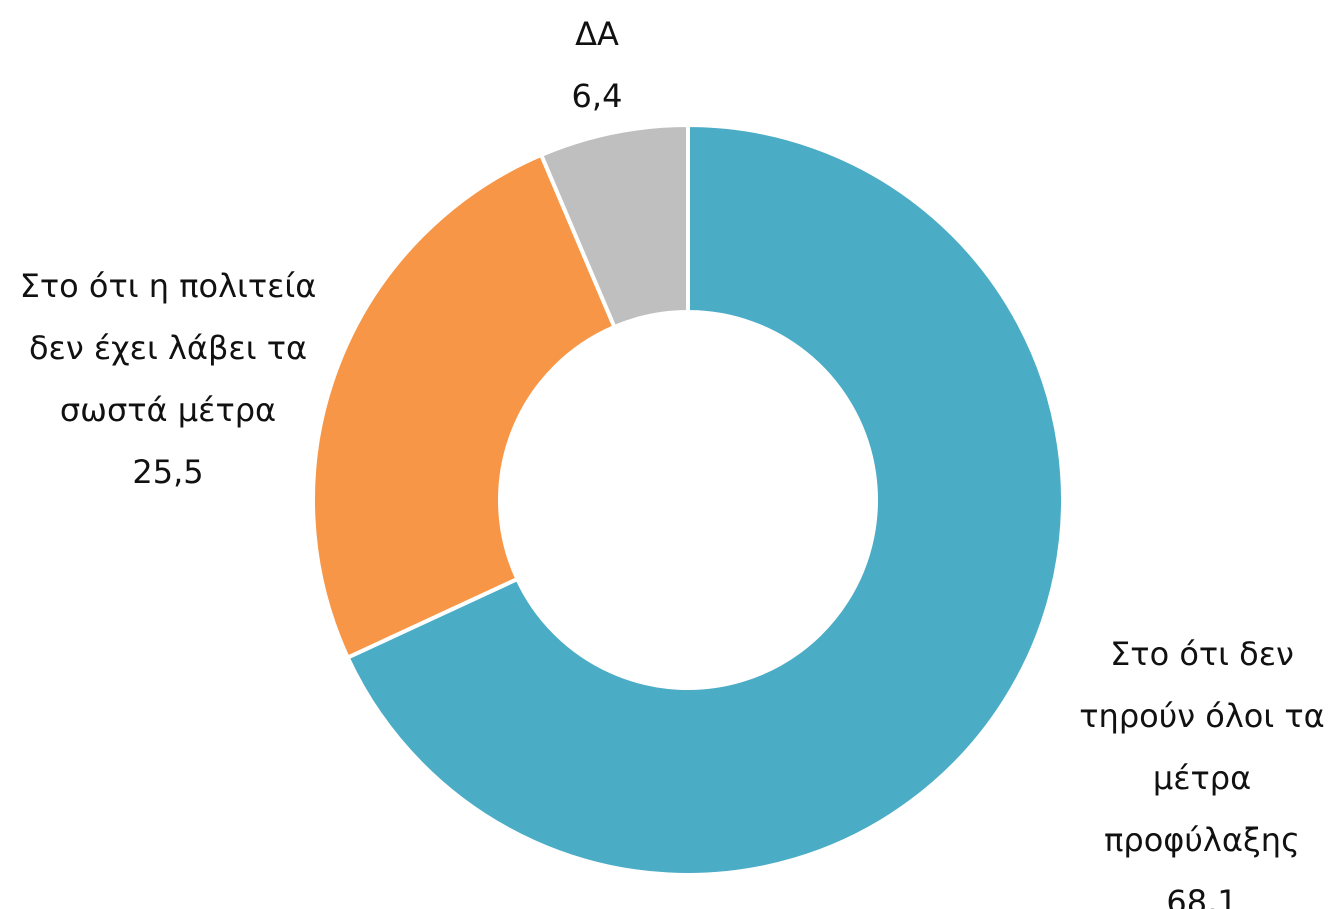  Describe the element at coordinates (168, 410) in the screenshot. I see `slice-label-line-2-3: σωστά μέτρα` at that location.